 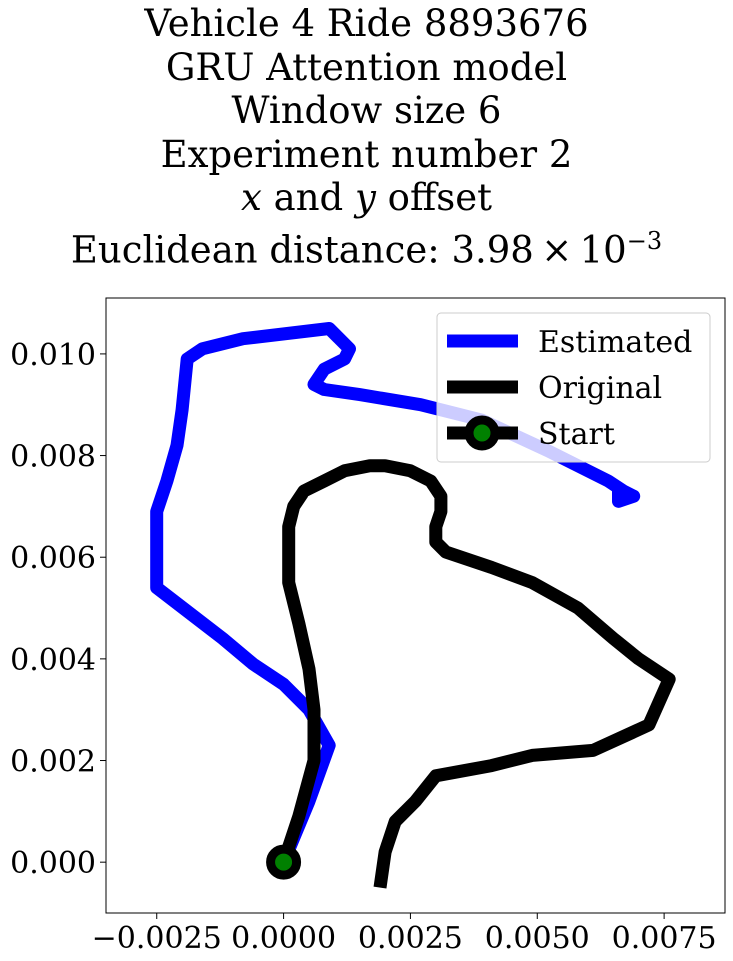 What do you see at coordinates (251, 197) in the screenshot?
I see `title-x-symbol: x` at bounding box center [251, 197].